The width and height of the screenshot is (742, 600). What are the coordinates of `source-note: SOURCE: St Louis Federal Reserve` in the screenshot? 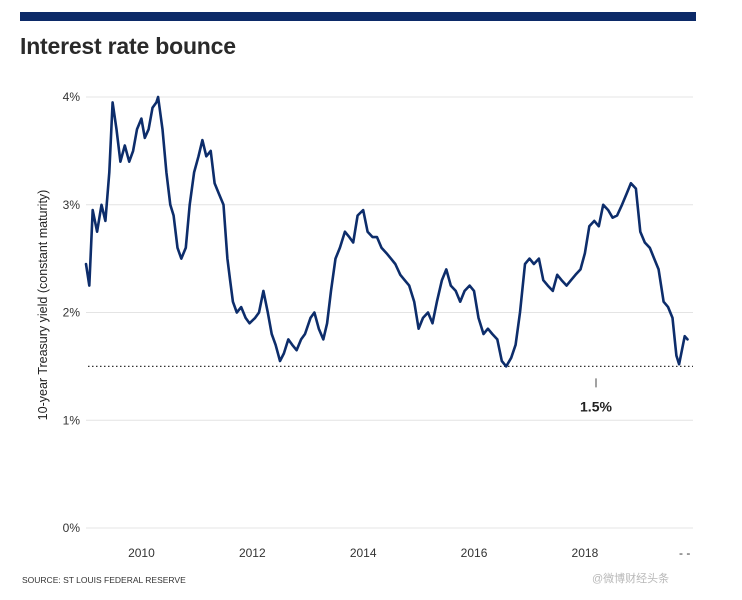 It's located at (104, 580).